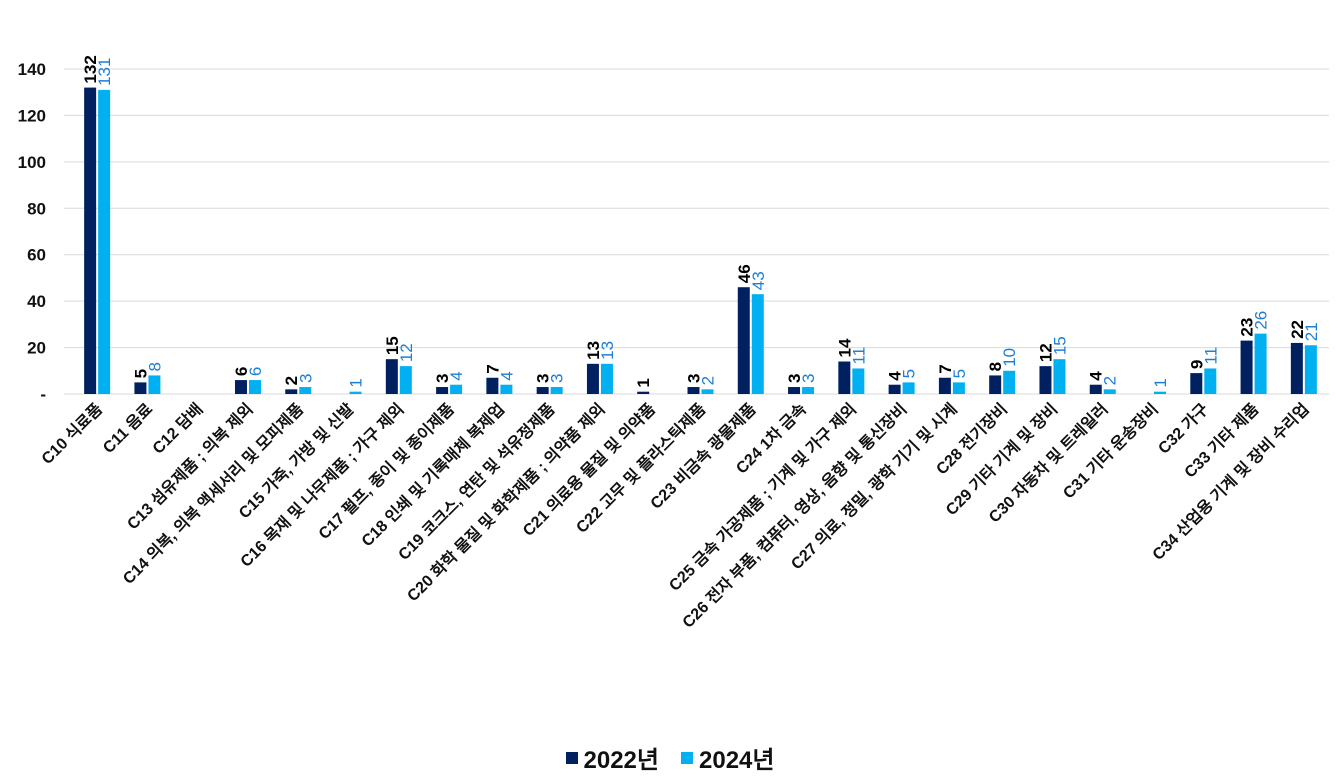  What do you see at coordinates (213, 493) in the screenshot?
I see `x-tick-label: C14 의복, 의복 액세서리 및 모피제품` at bounding box center [213, 493].